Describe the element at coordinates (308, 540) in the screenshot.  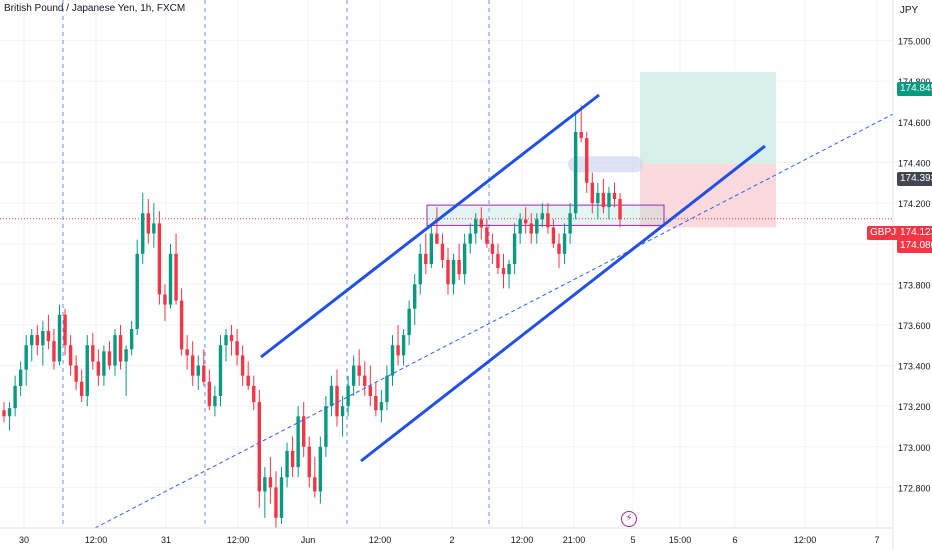
I see `x-tick-label: Jun` at that location.